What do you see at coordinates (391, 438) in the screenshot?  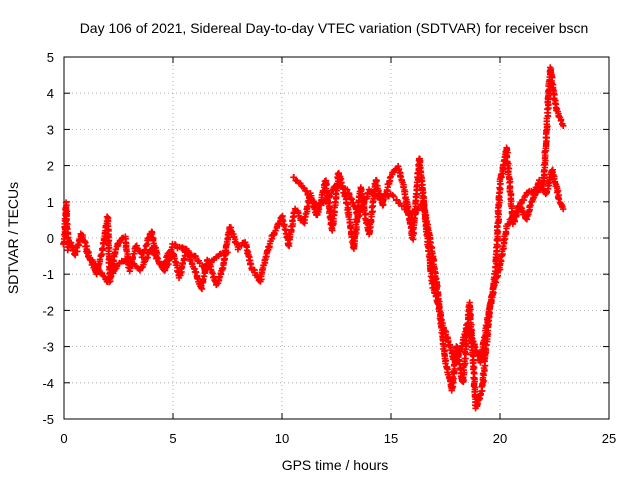 I see `x-tick-label: 15` at bounding box center [391, 438].